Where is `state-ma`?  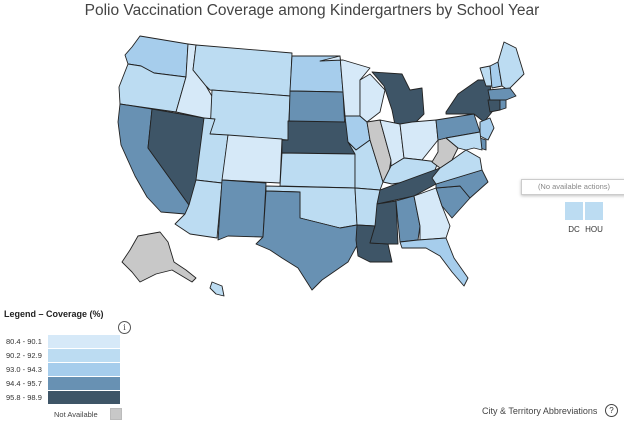
state-ma is located at coordinates (502, 94).